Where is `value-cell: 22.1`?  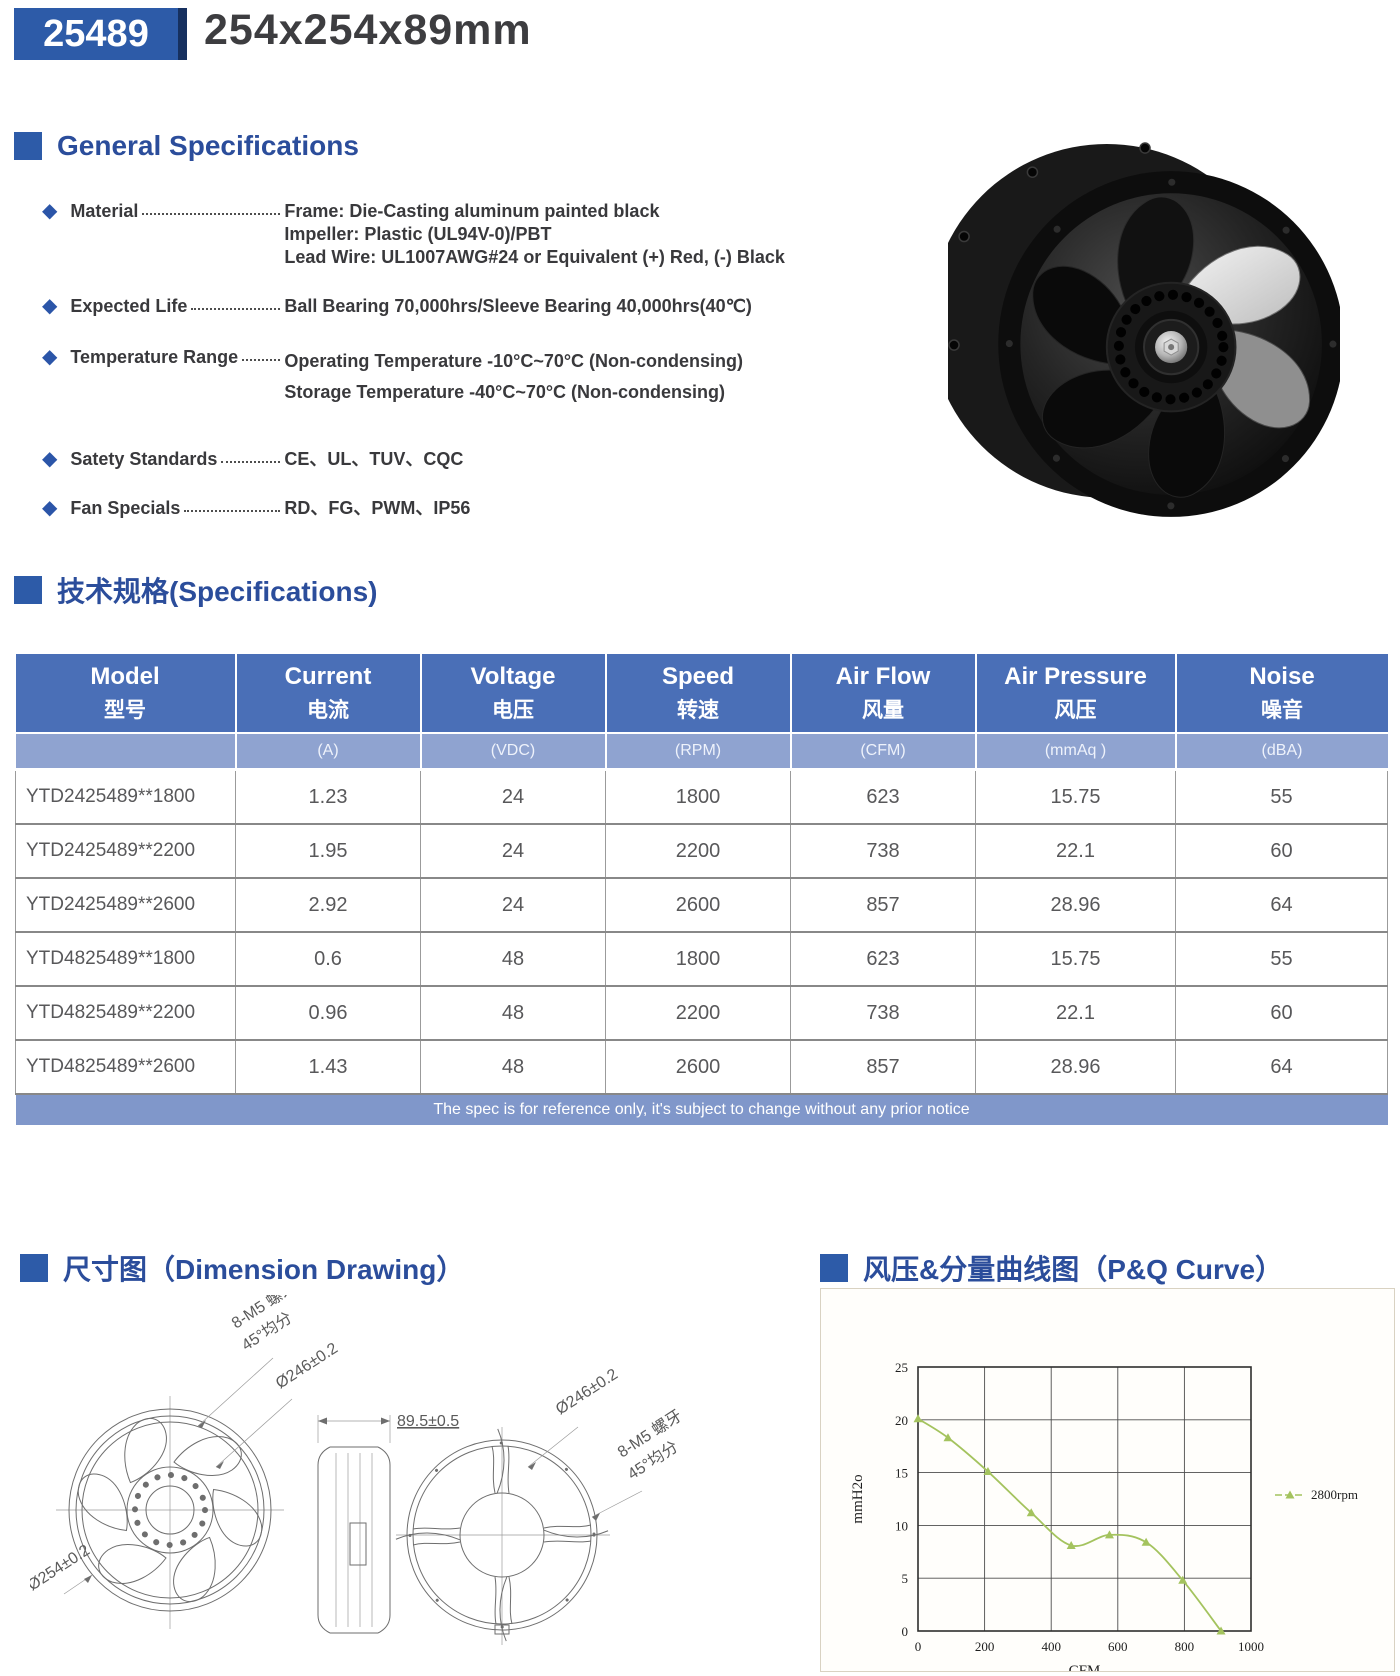 value-cell: 22.1 is located at coordinates (1075, 1013).